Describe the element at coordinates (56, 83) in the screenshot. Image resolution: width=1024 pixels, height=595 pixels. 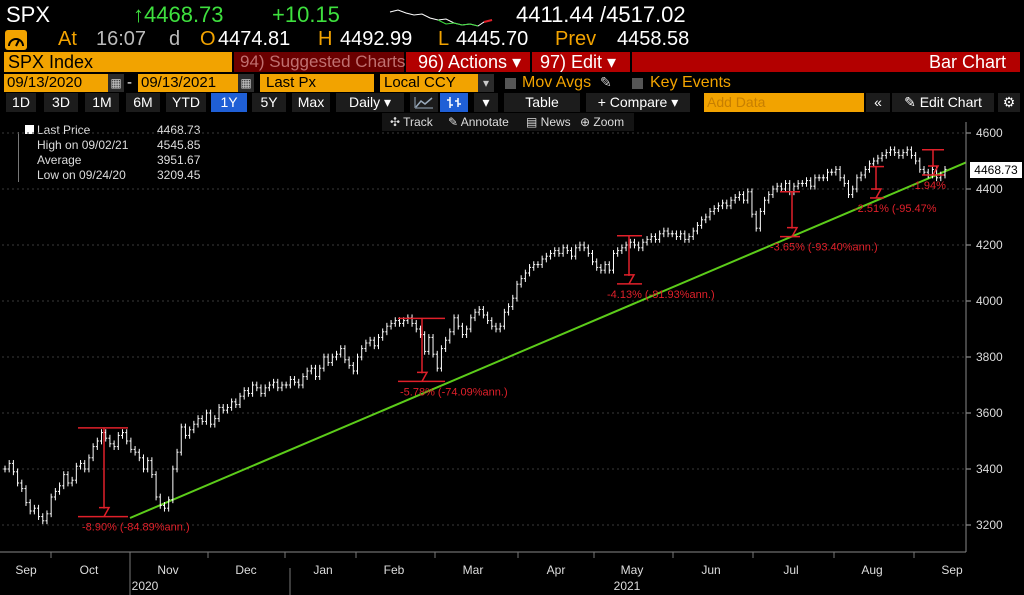
I see `start-date-input: 09/13/2020` at that location.